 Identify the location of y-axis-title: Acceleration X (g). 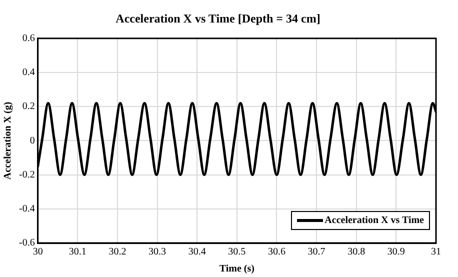
(8, 141).